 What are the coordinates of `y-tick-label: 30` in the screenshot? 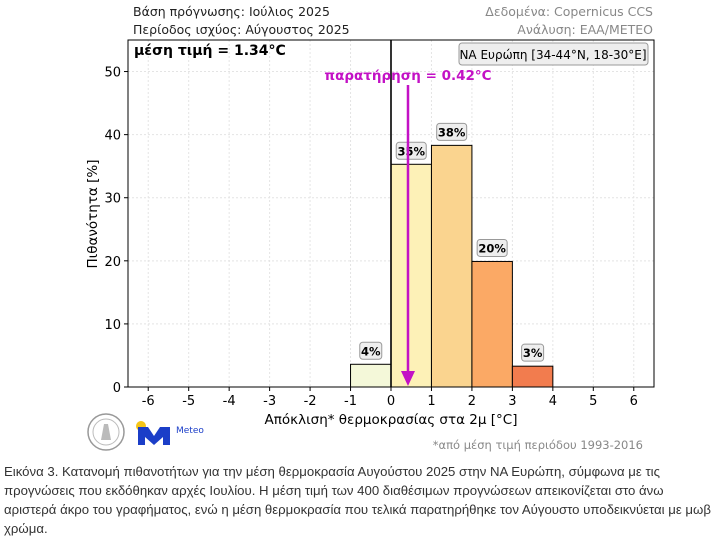 It's located at (112, 199).